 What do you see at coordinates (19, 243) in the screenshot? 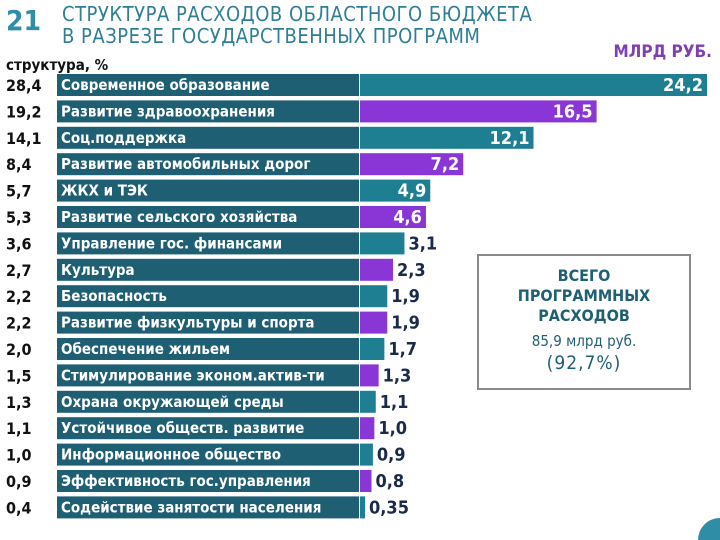
I see `share-label: 3,6` at bounding box center [19, 243].